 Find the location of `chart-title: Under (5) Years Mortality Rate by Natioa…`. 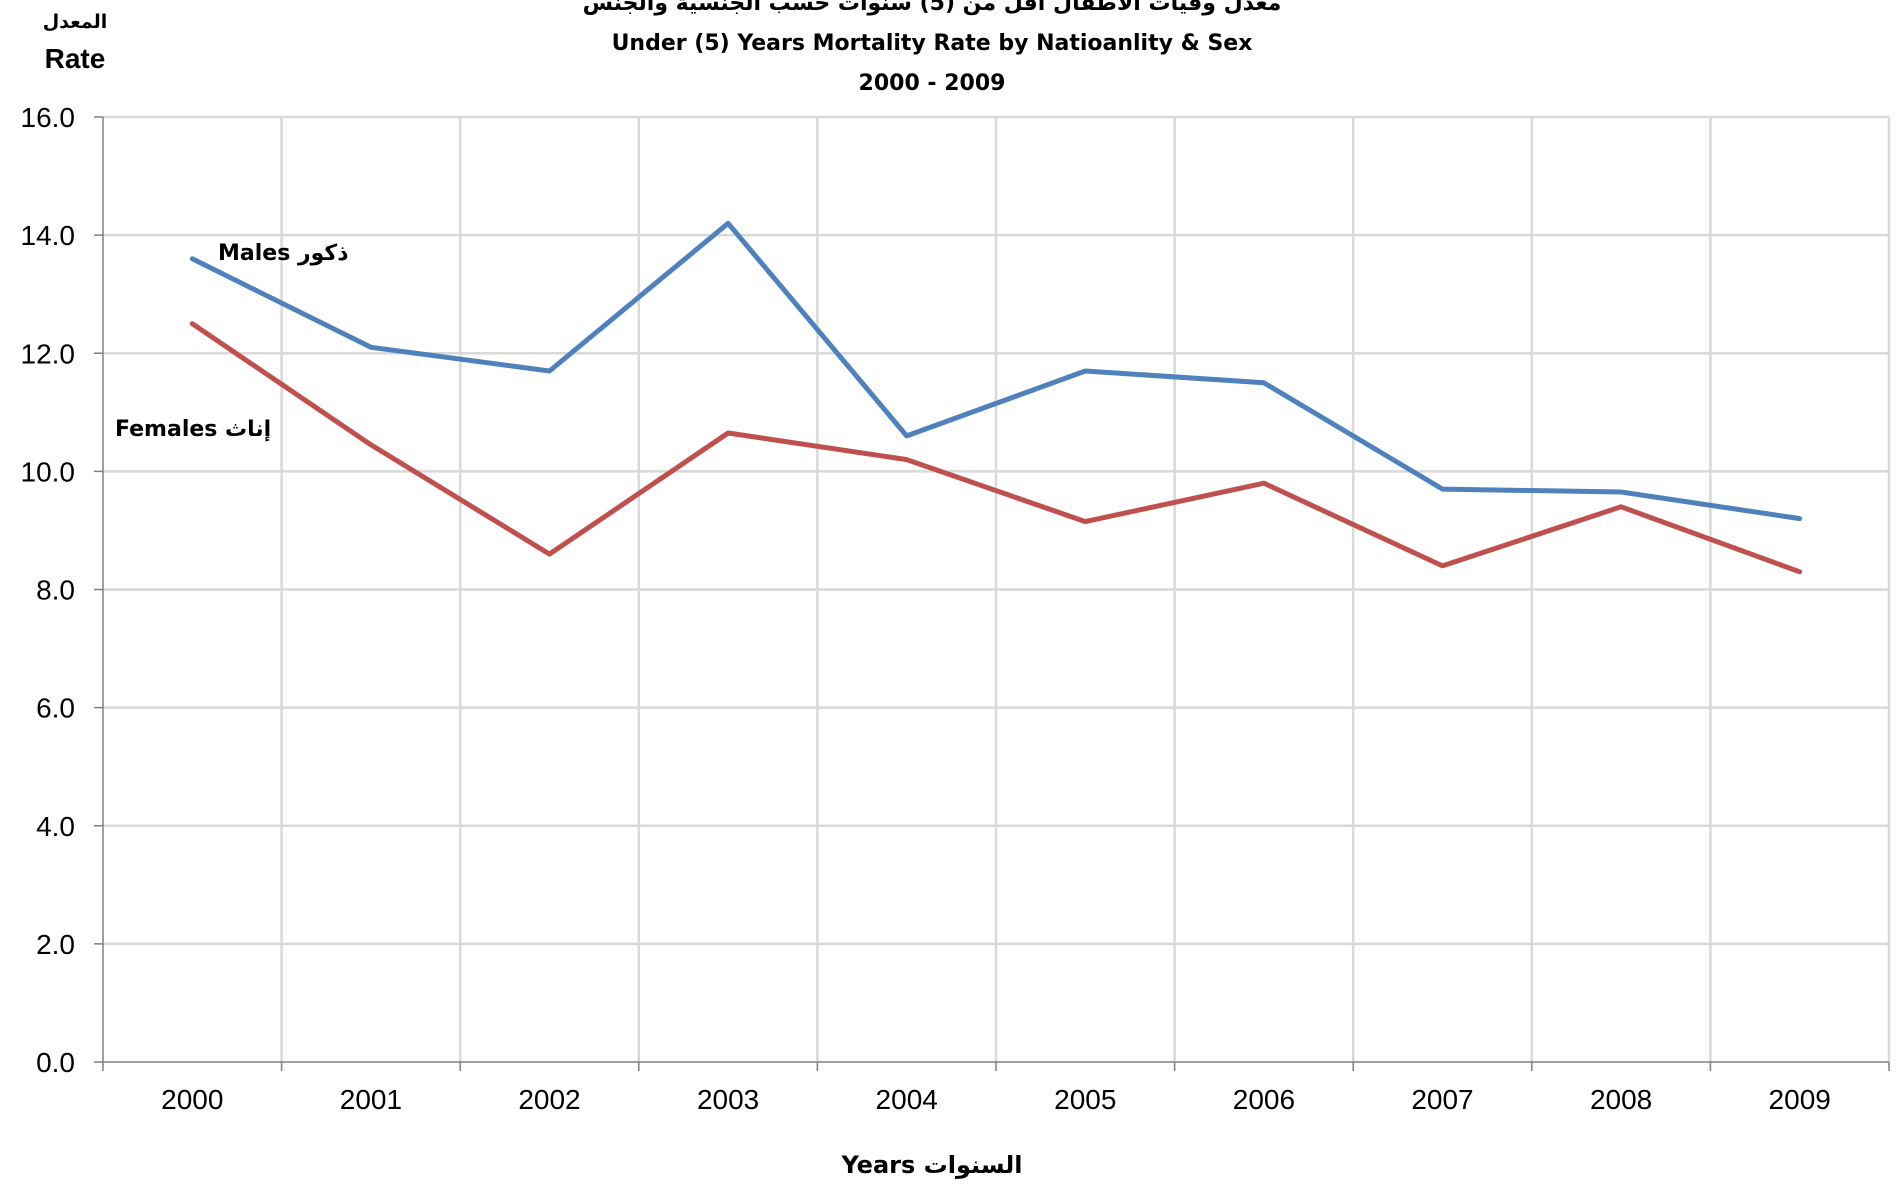

chart-title: Under (5) Years Mortality Rate by Natioa… is located at coordinates (932, 43).